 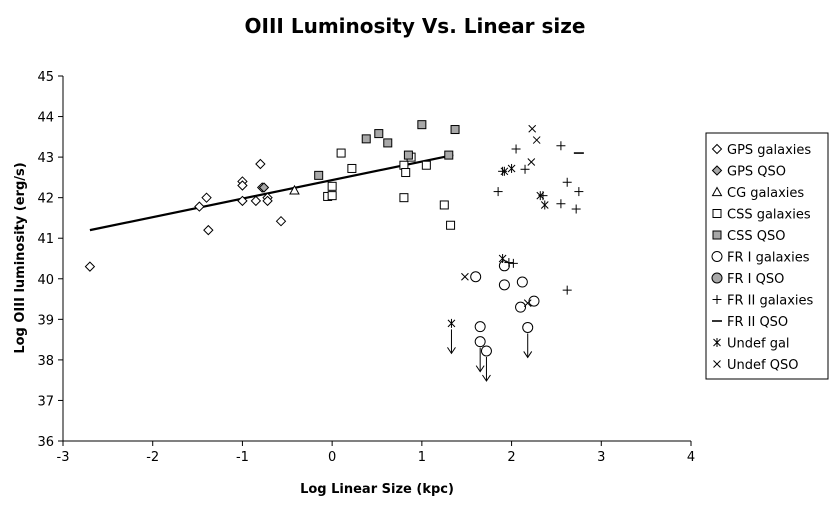 I want to click on legend-label: FR II QSO, so click(x=757, y=322).